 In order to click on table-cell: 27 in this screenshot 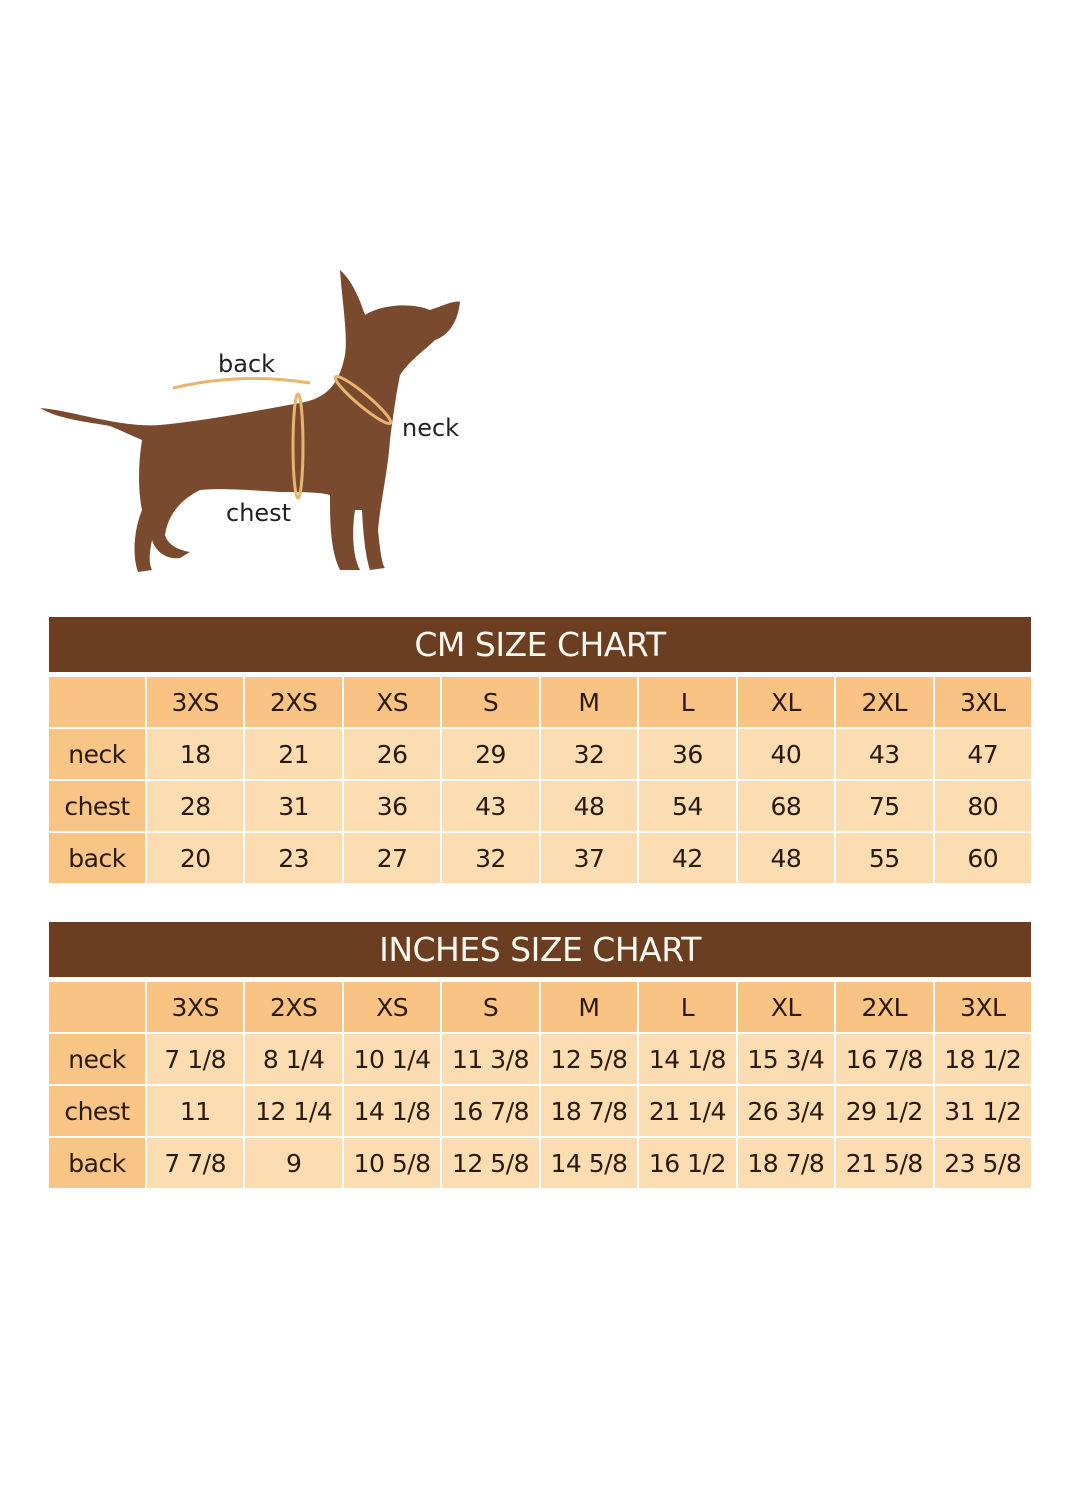, I will do `click(392, 858)`.